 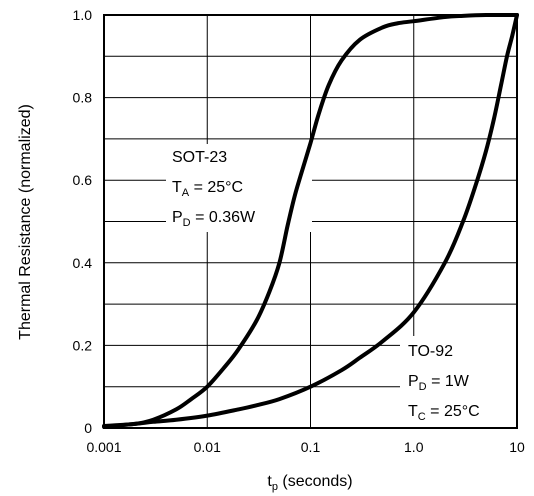 I want to click on y-axis-title: Thermal Resistance (normalized), so click(x=25, y=222).